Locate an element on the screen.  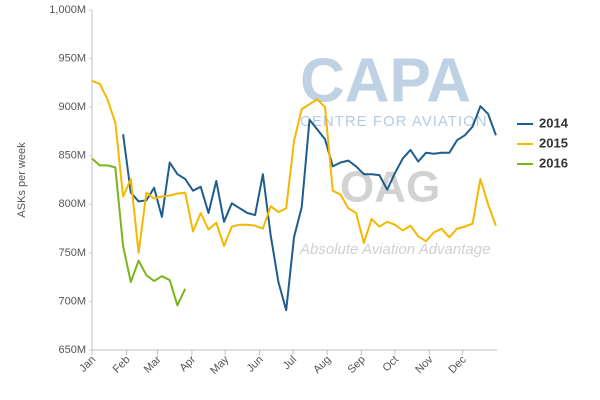
x-tick-label: Feb is located at coordinates (122, 365).